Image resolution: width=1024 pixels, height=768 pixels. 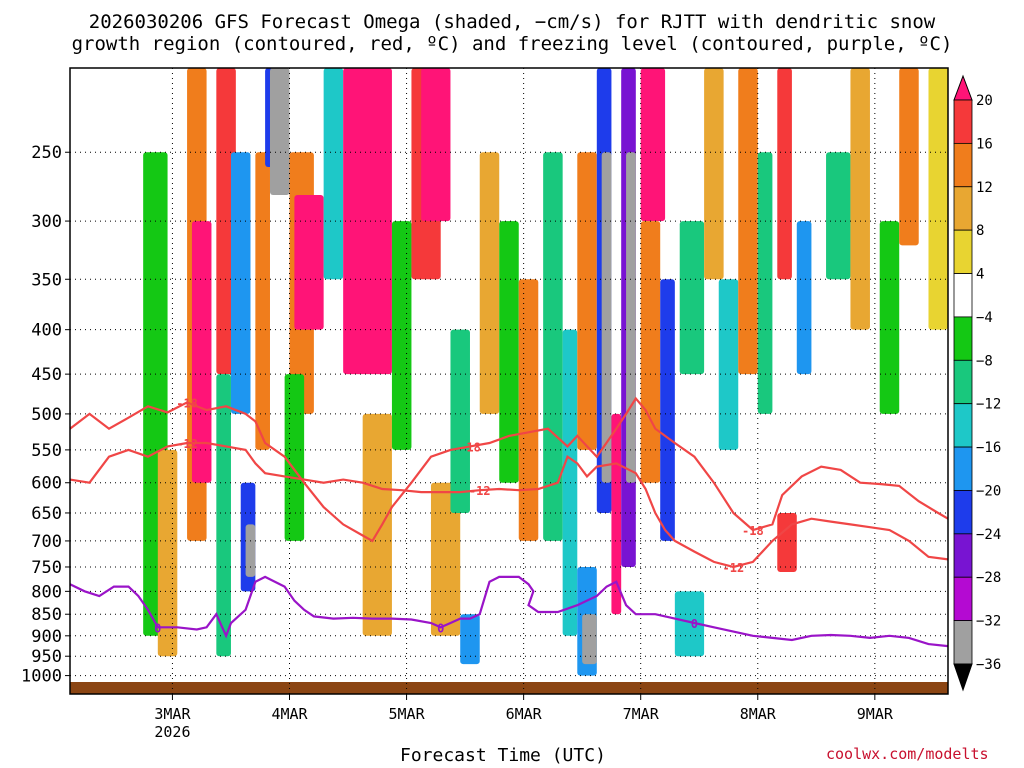 I want to click on x-tick-label: 4MAR, so click(x=289, y=714).